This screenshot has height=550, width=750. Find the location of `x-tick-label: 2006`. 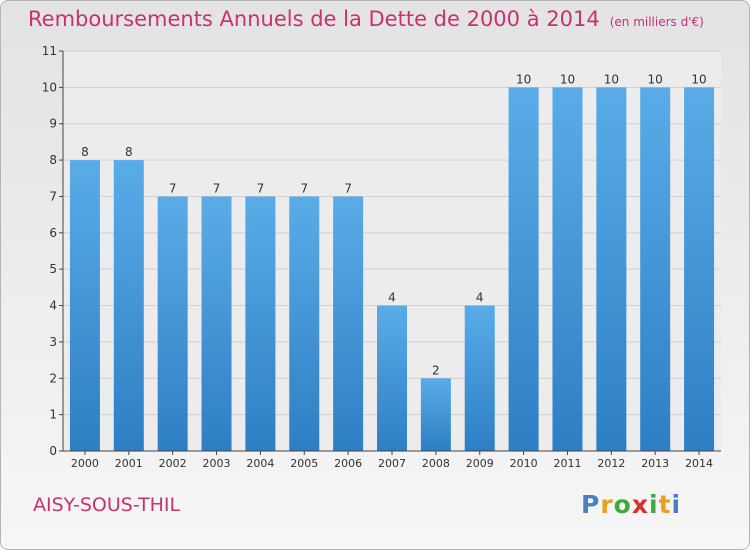

x-tick-label: 2006 is located at coordinates (348, 463).